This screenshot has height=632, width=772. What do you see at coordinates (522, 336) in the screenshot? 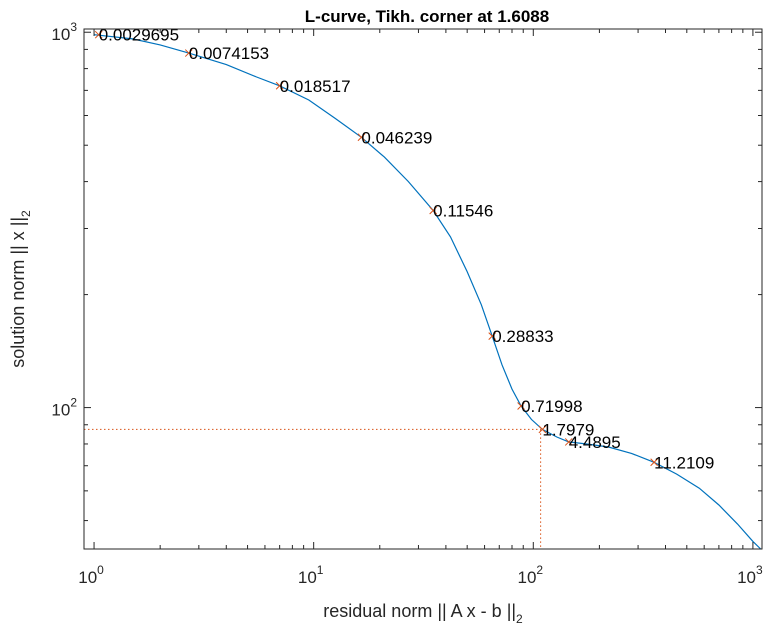
I see `point-label: 0.28833` at bounding box center [522, 336].